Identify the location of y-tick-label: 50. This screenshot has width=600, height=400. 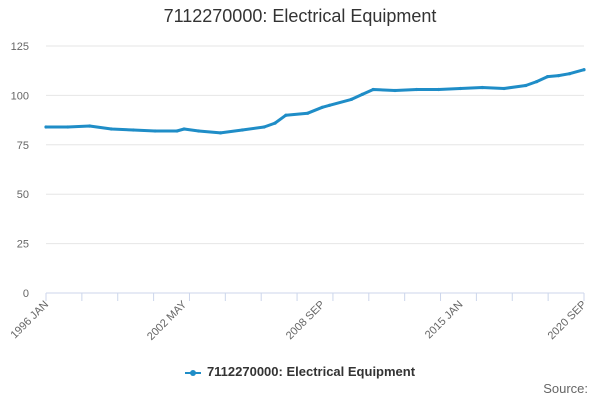
(23, 195).